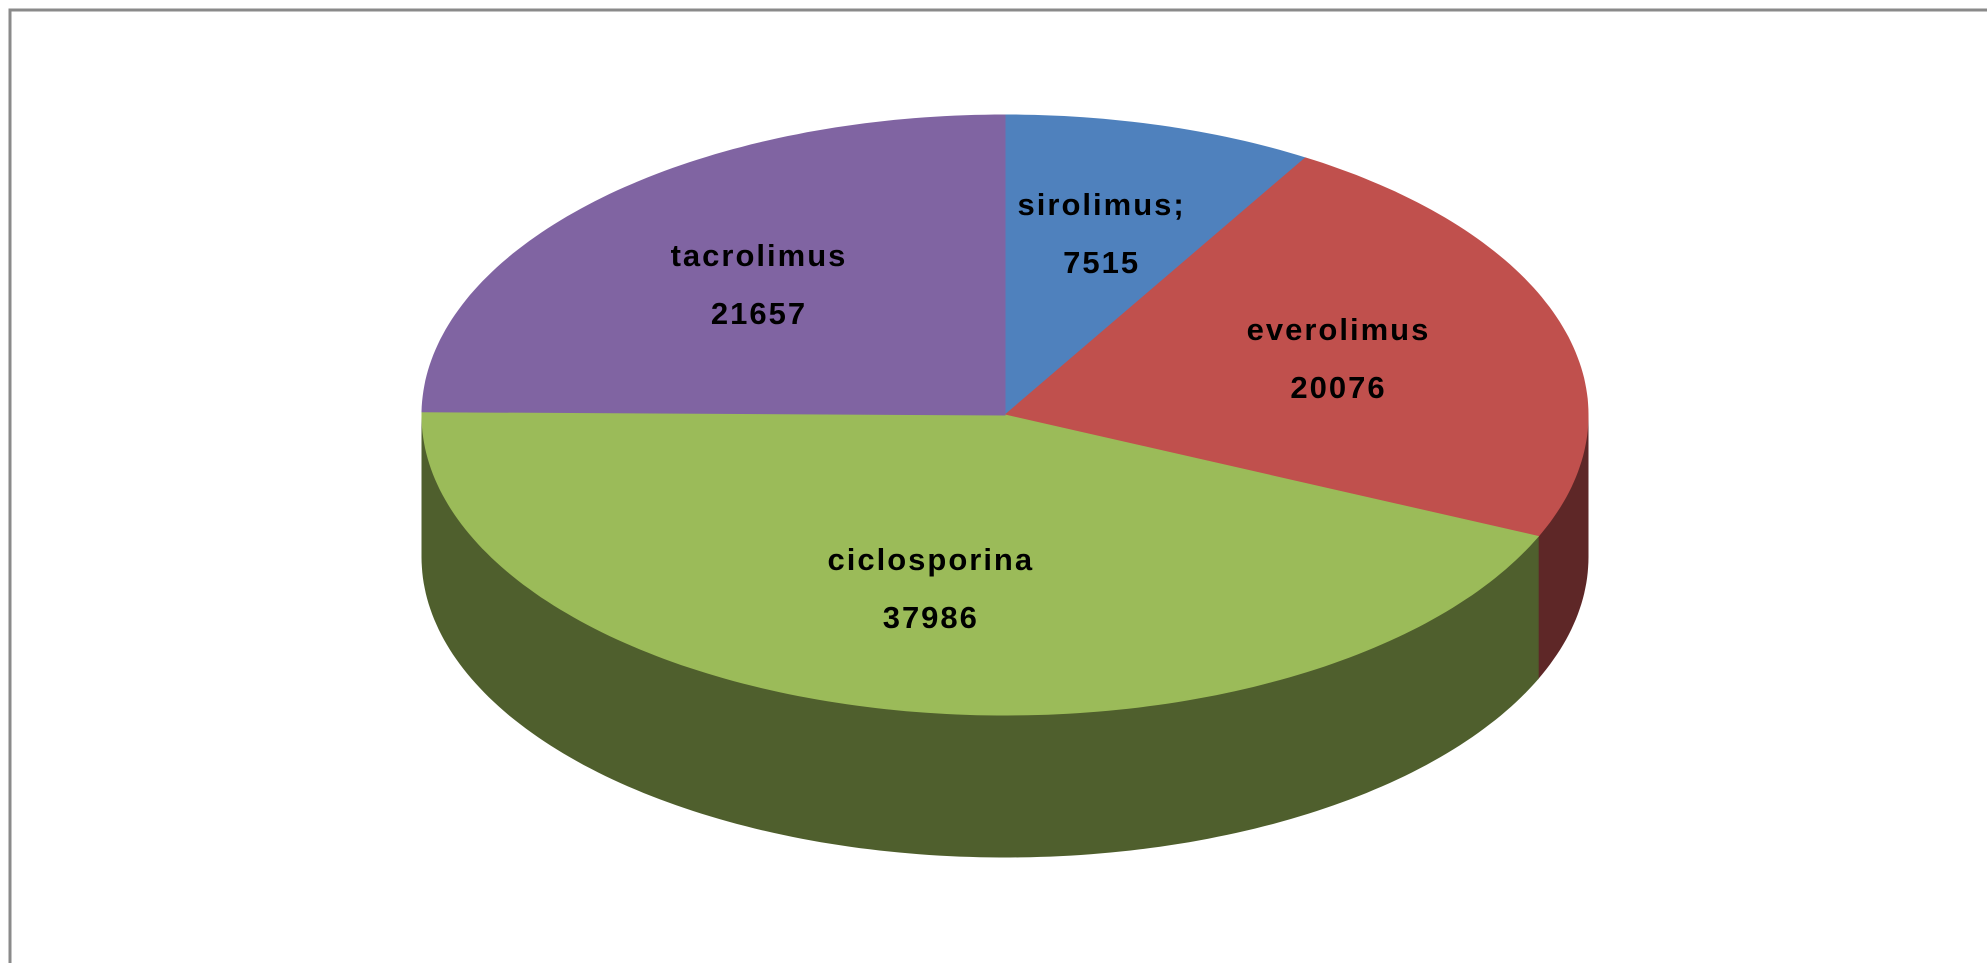 The image size is (1987, 963). What do you see at coordinates (1101, 262) in the screenshot?
I see `data-label-value: 7515` at bounding box center [1101, 262].